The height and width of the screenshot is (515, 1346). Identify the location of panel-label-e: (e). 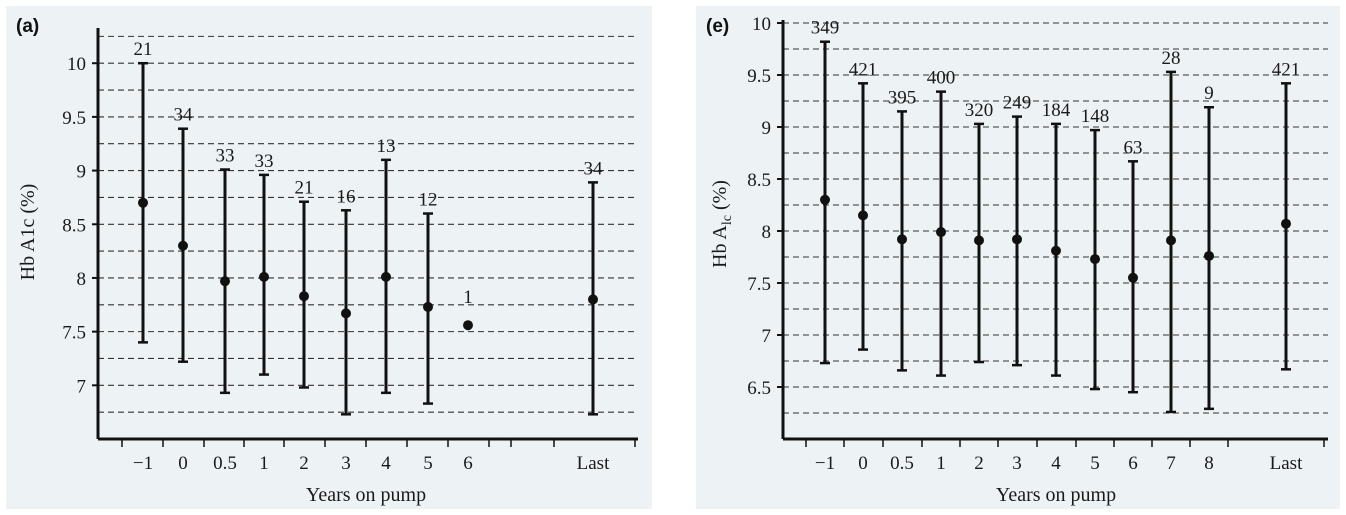
(718, 26).